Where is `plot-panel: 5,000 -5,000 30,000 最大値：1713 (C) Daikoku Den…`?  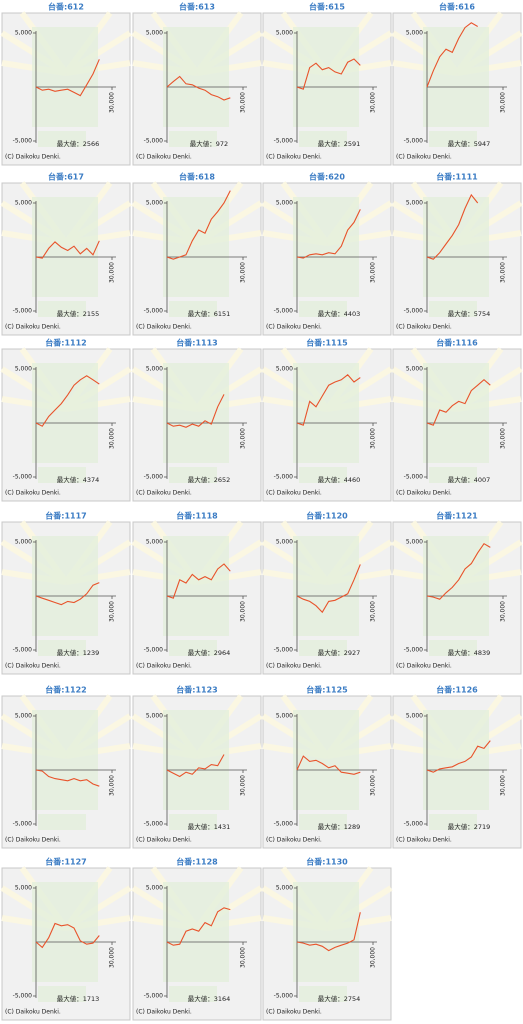 plot-panel: 5,000 -5,000 30,000 最大値：1713 (C) Daikoku Den… is located at coordinates (66, 943).